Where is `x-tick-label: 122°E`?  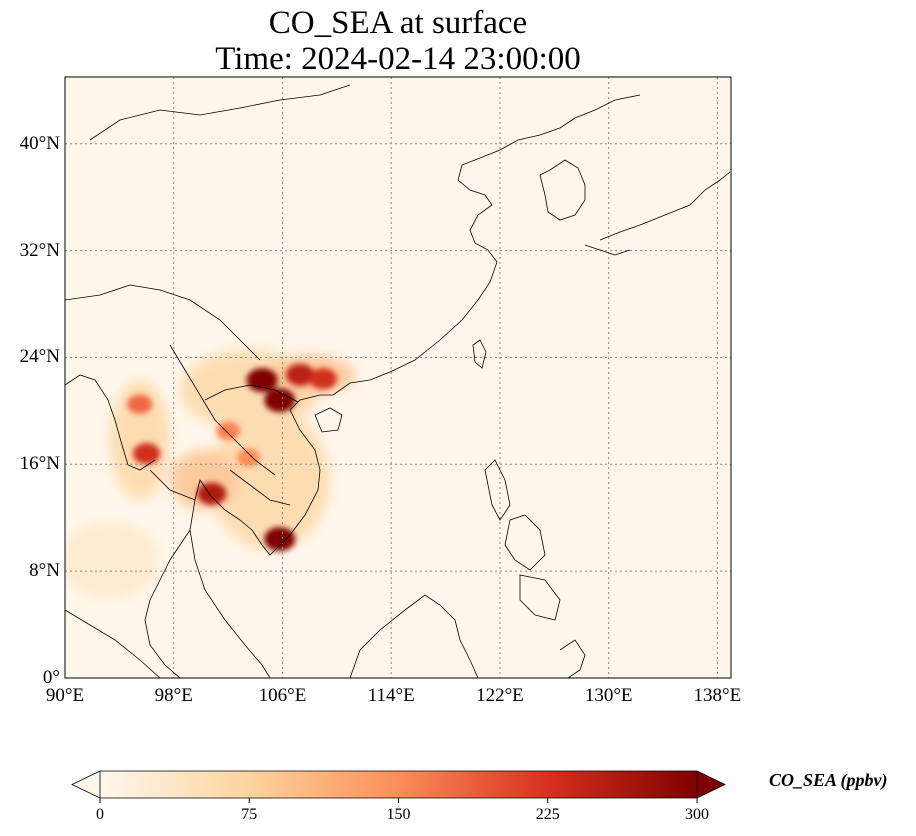 x-tick-label: 122°E is located at coordinates (500, 695).